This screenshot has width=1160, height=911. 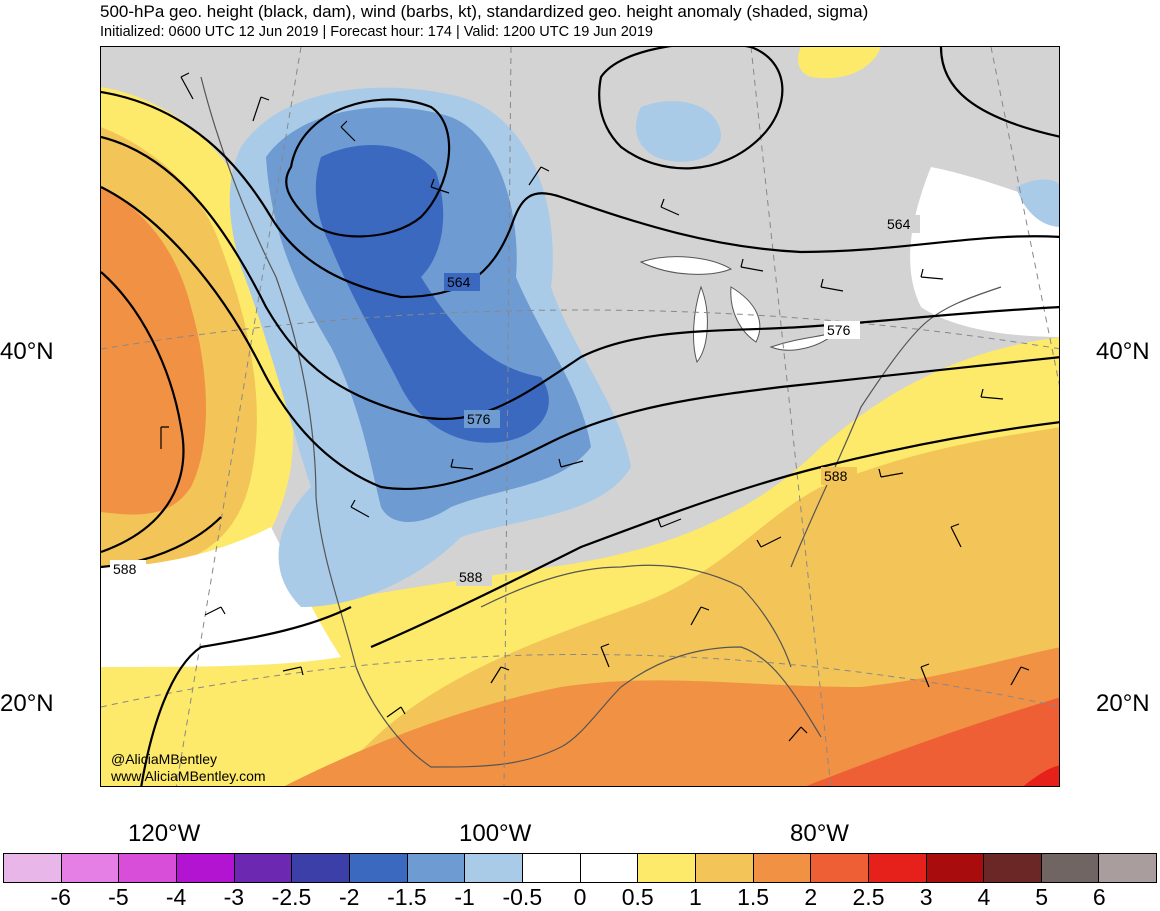 I want to click on anomaly-region-1.5-west, so click(x=153, y=351).